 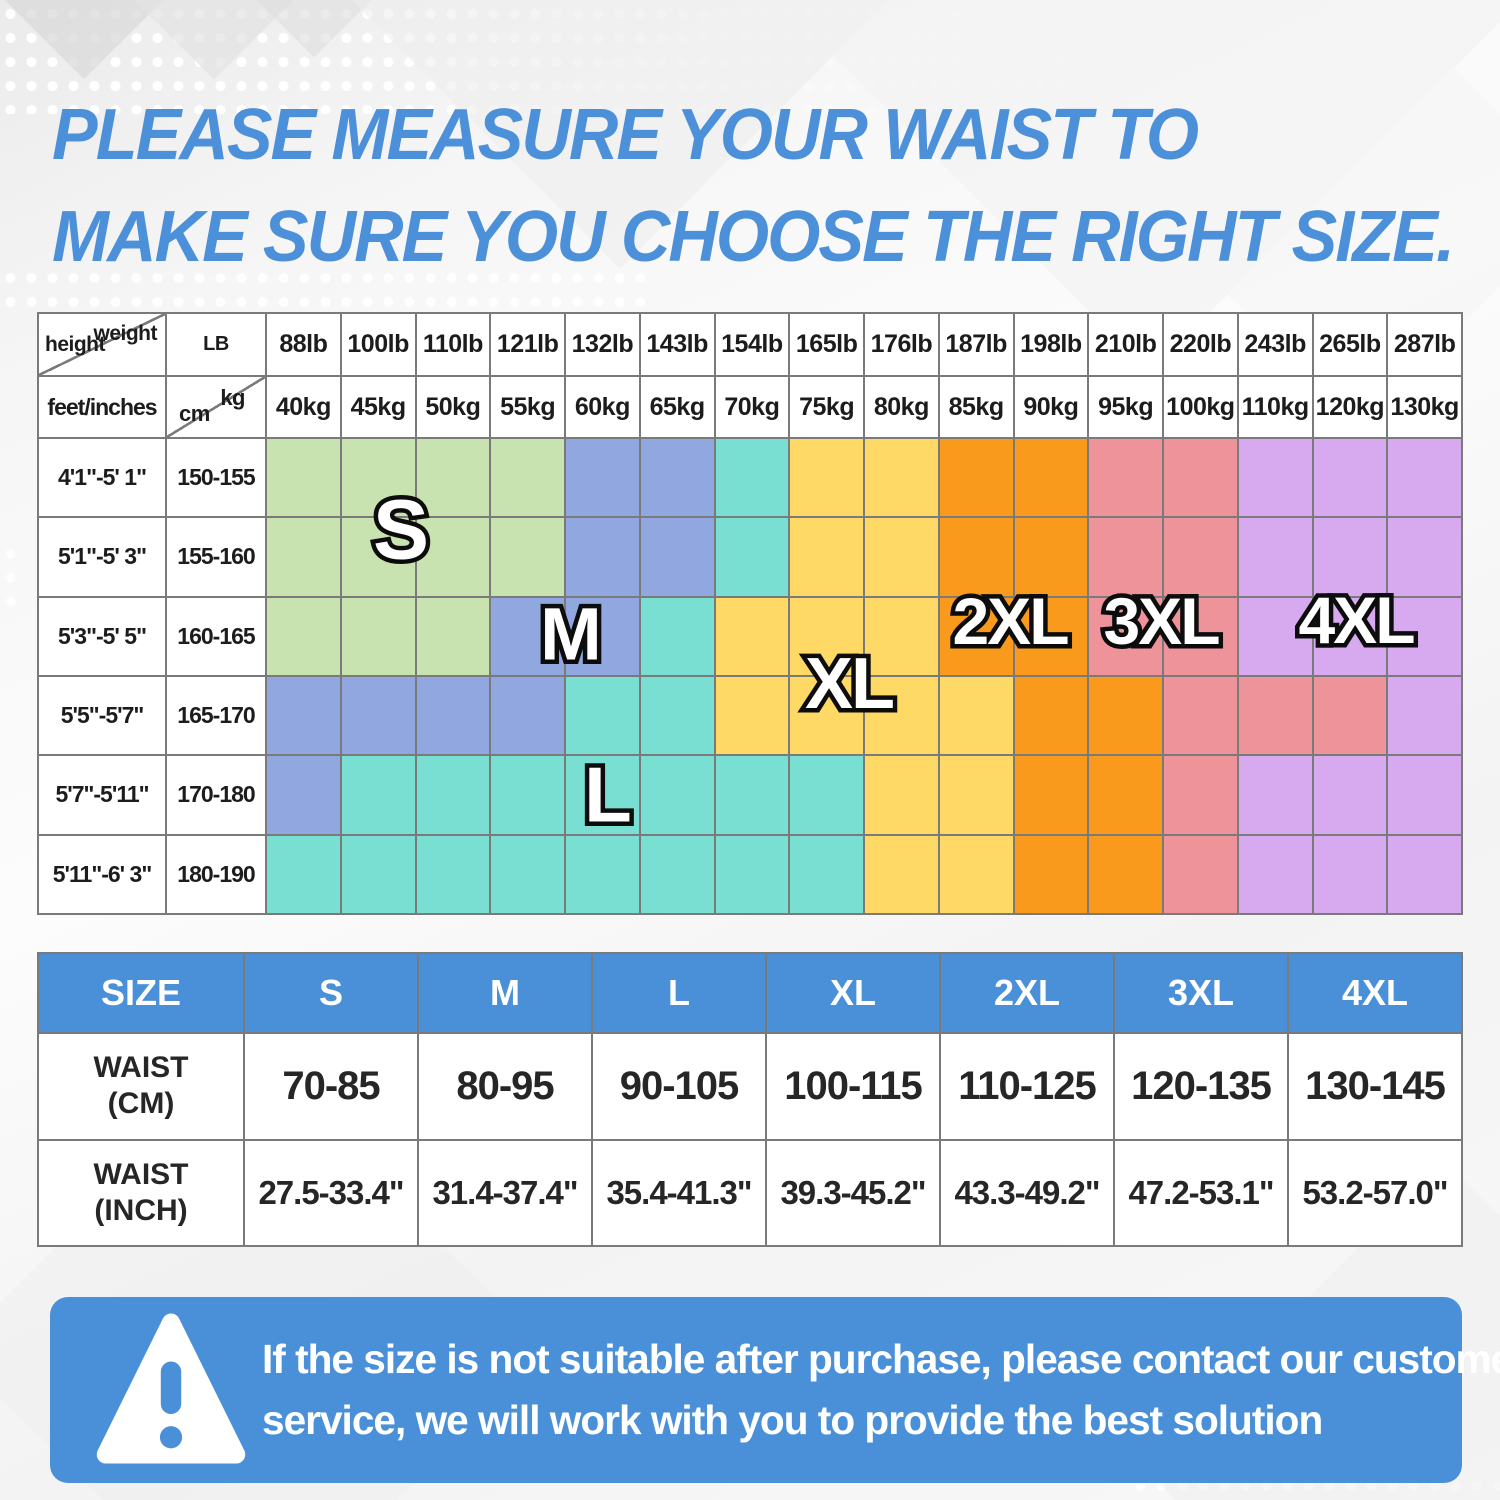 What do you see at coordinates (102, 716) in the screenshot?
I see `height-feet-inches-cell: 5'5"-5'7"` at bounding box center [102, 716].